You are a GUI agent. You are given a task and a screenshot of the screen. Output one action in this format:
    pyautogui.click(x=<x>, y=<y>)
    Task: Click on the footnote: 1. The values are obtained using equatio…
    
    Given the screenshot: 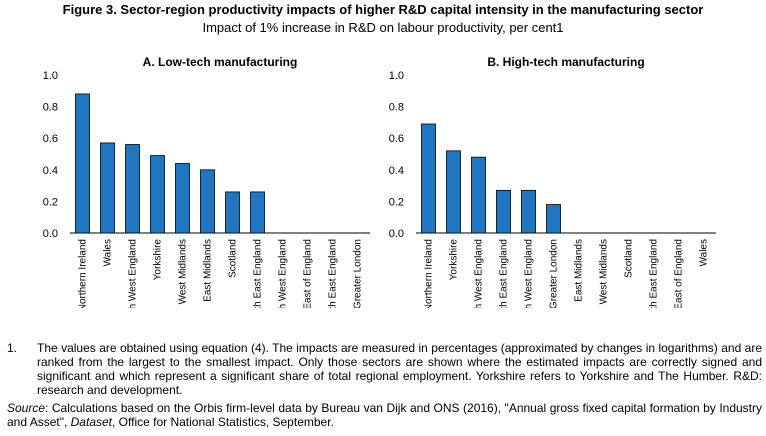 What is the action you would take?
    pyautogui.click(x=384, y=369)
    